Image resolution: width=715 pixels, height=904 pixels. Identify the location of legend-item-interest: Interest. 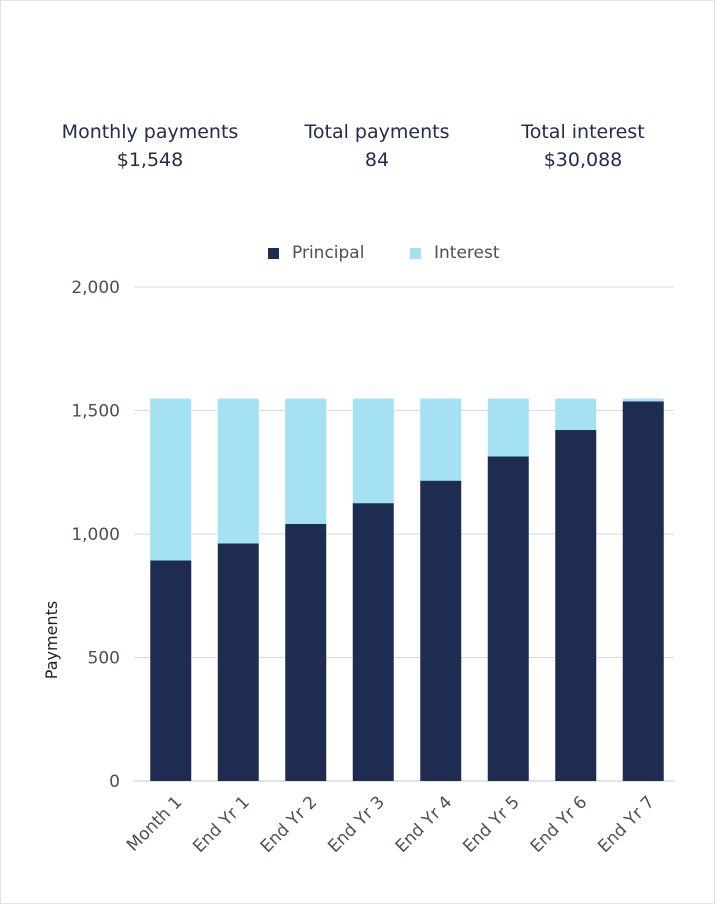
(455, 253).